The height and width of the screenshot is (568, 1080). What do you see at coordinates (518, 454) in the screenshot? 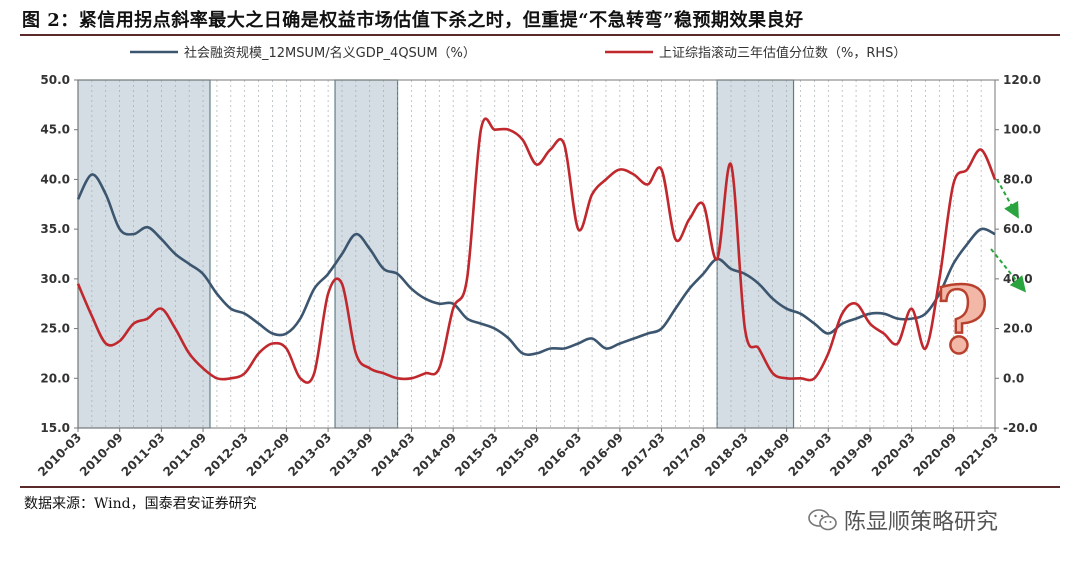
I see `x-tick-label: 2015-09` at bounding box center [518, 454].